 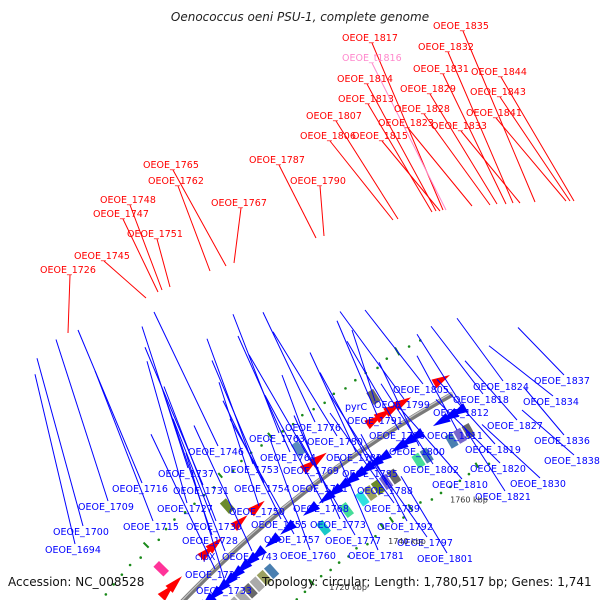 What do you see at coordinates (498, 469) in the screenshot?
I see `reverse-gene-label: OEOE_1820` at bounding box center [498, 469].